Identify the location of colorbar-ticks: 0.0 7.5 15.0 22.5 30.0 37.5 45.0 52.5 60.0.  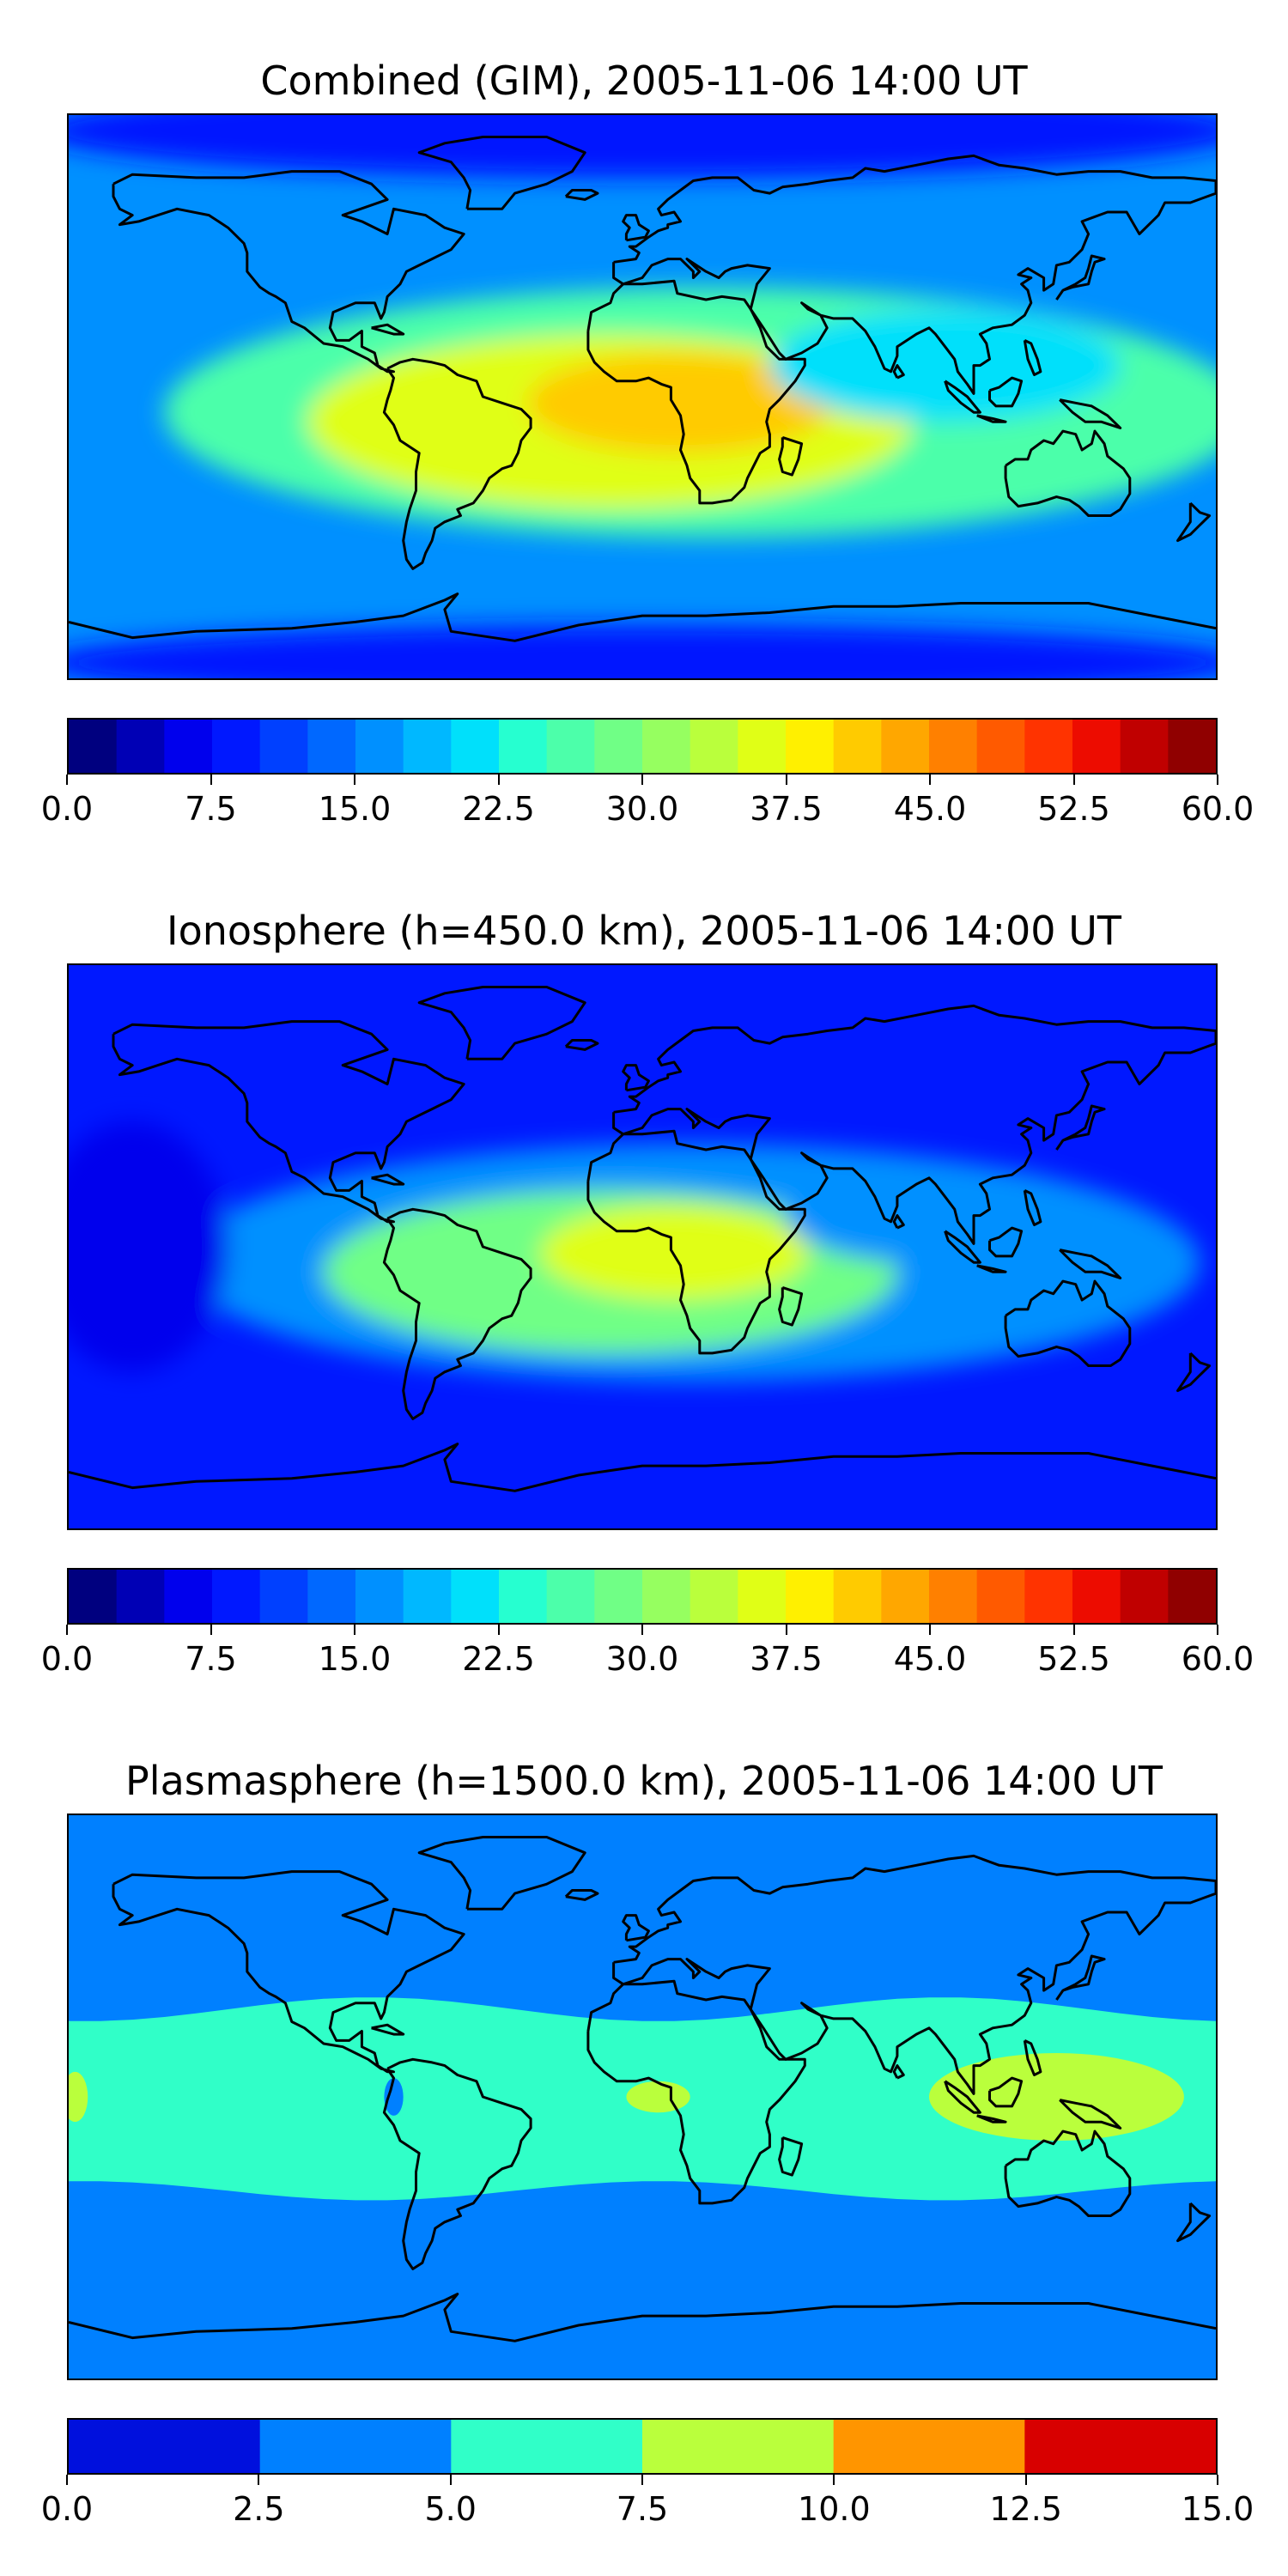
(647, 801).